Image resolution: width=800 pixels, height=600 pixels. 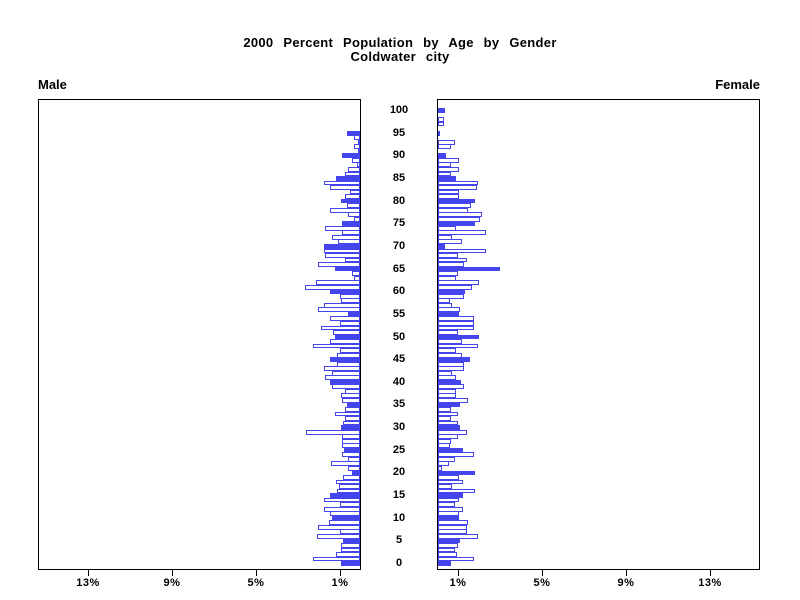 What do you see at coordinates (399, 404) in the screenshot?
I see `age-tick-label-35: 35` at bounding box center [399, 404].